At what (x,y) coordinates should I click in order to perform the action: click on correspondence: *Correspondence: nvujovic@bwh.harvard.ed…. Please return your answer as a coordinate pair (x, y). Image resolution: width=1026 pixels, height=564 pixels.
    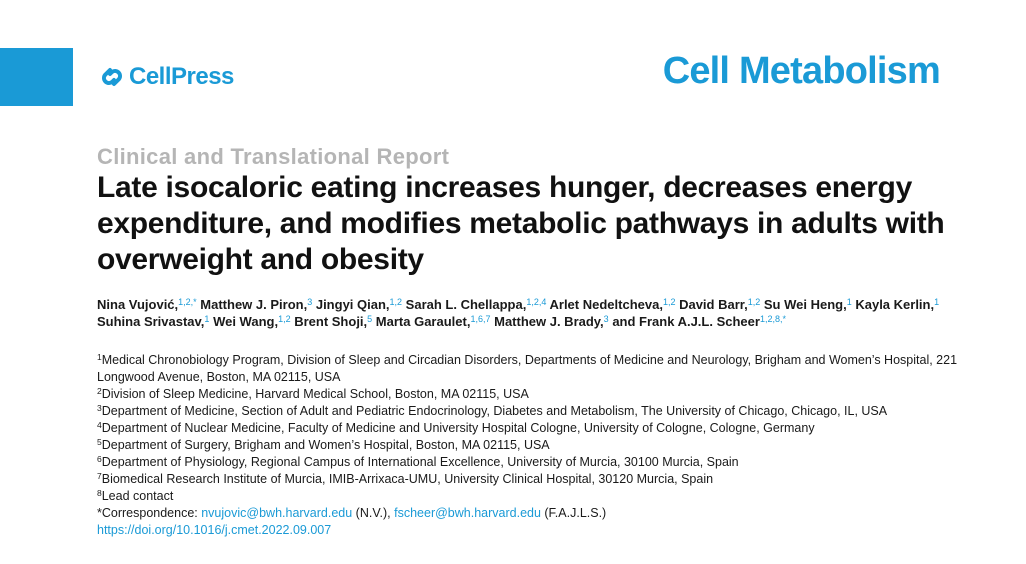
    Looking at the image, I should click on (537, 513).